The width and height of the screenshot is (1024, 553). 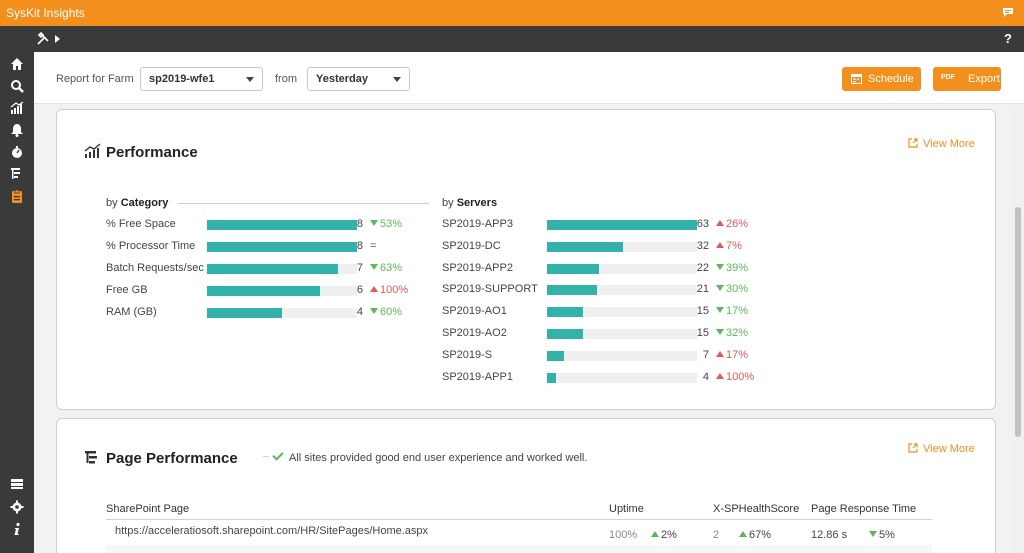 I want to click on bar-row: Batch Requests/sec 7 63%, so click(x=276, y=269).